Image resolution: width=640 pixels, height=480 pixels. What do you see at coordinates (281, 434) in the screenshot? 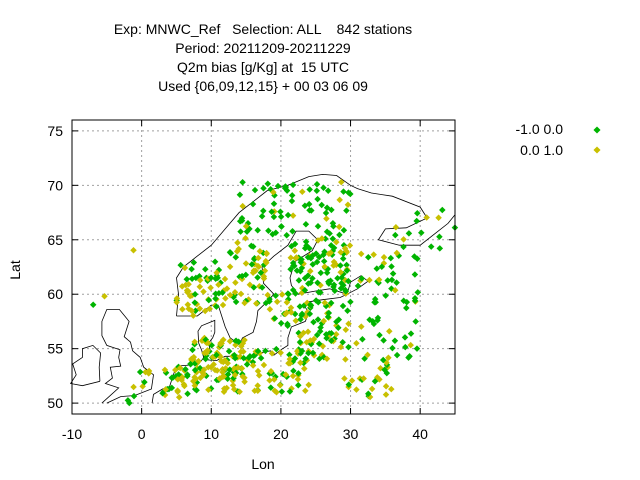
I see `x-tick-label-3: 20` at bounding box center [281, 434].